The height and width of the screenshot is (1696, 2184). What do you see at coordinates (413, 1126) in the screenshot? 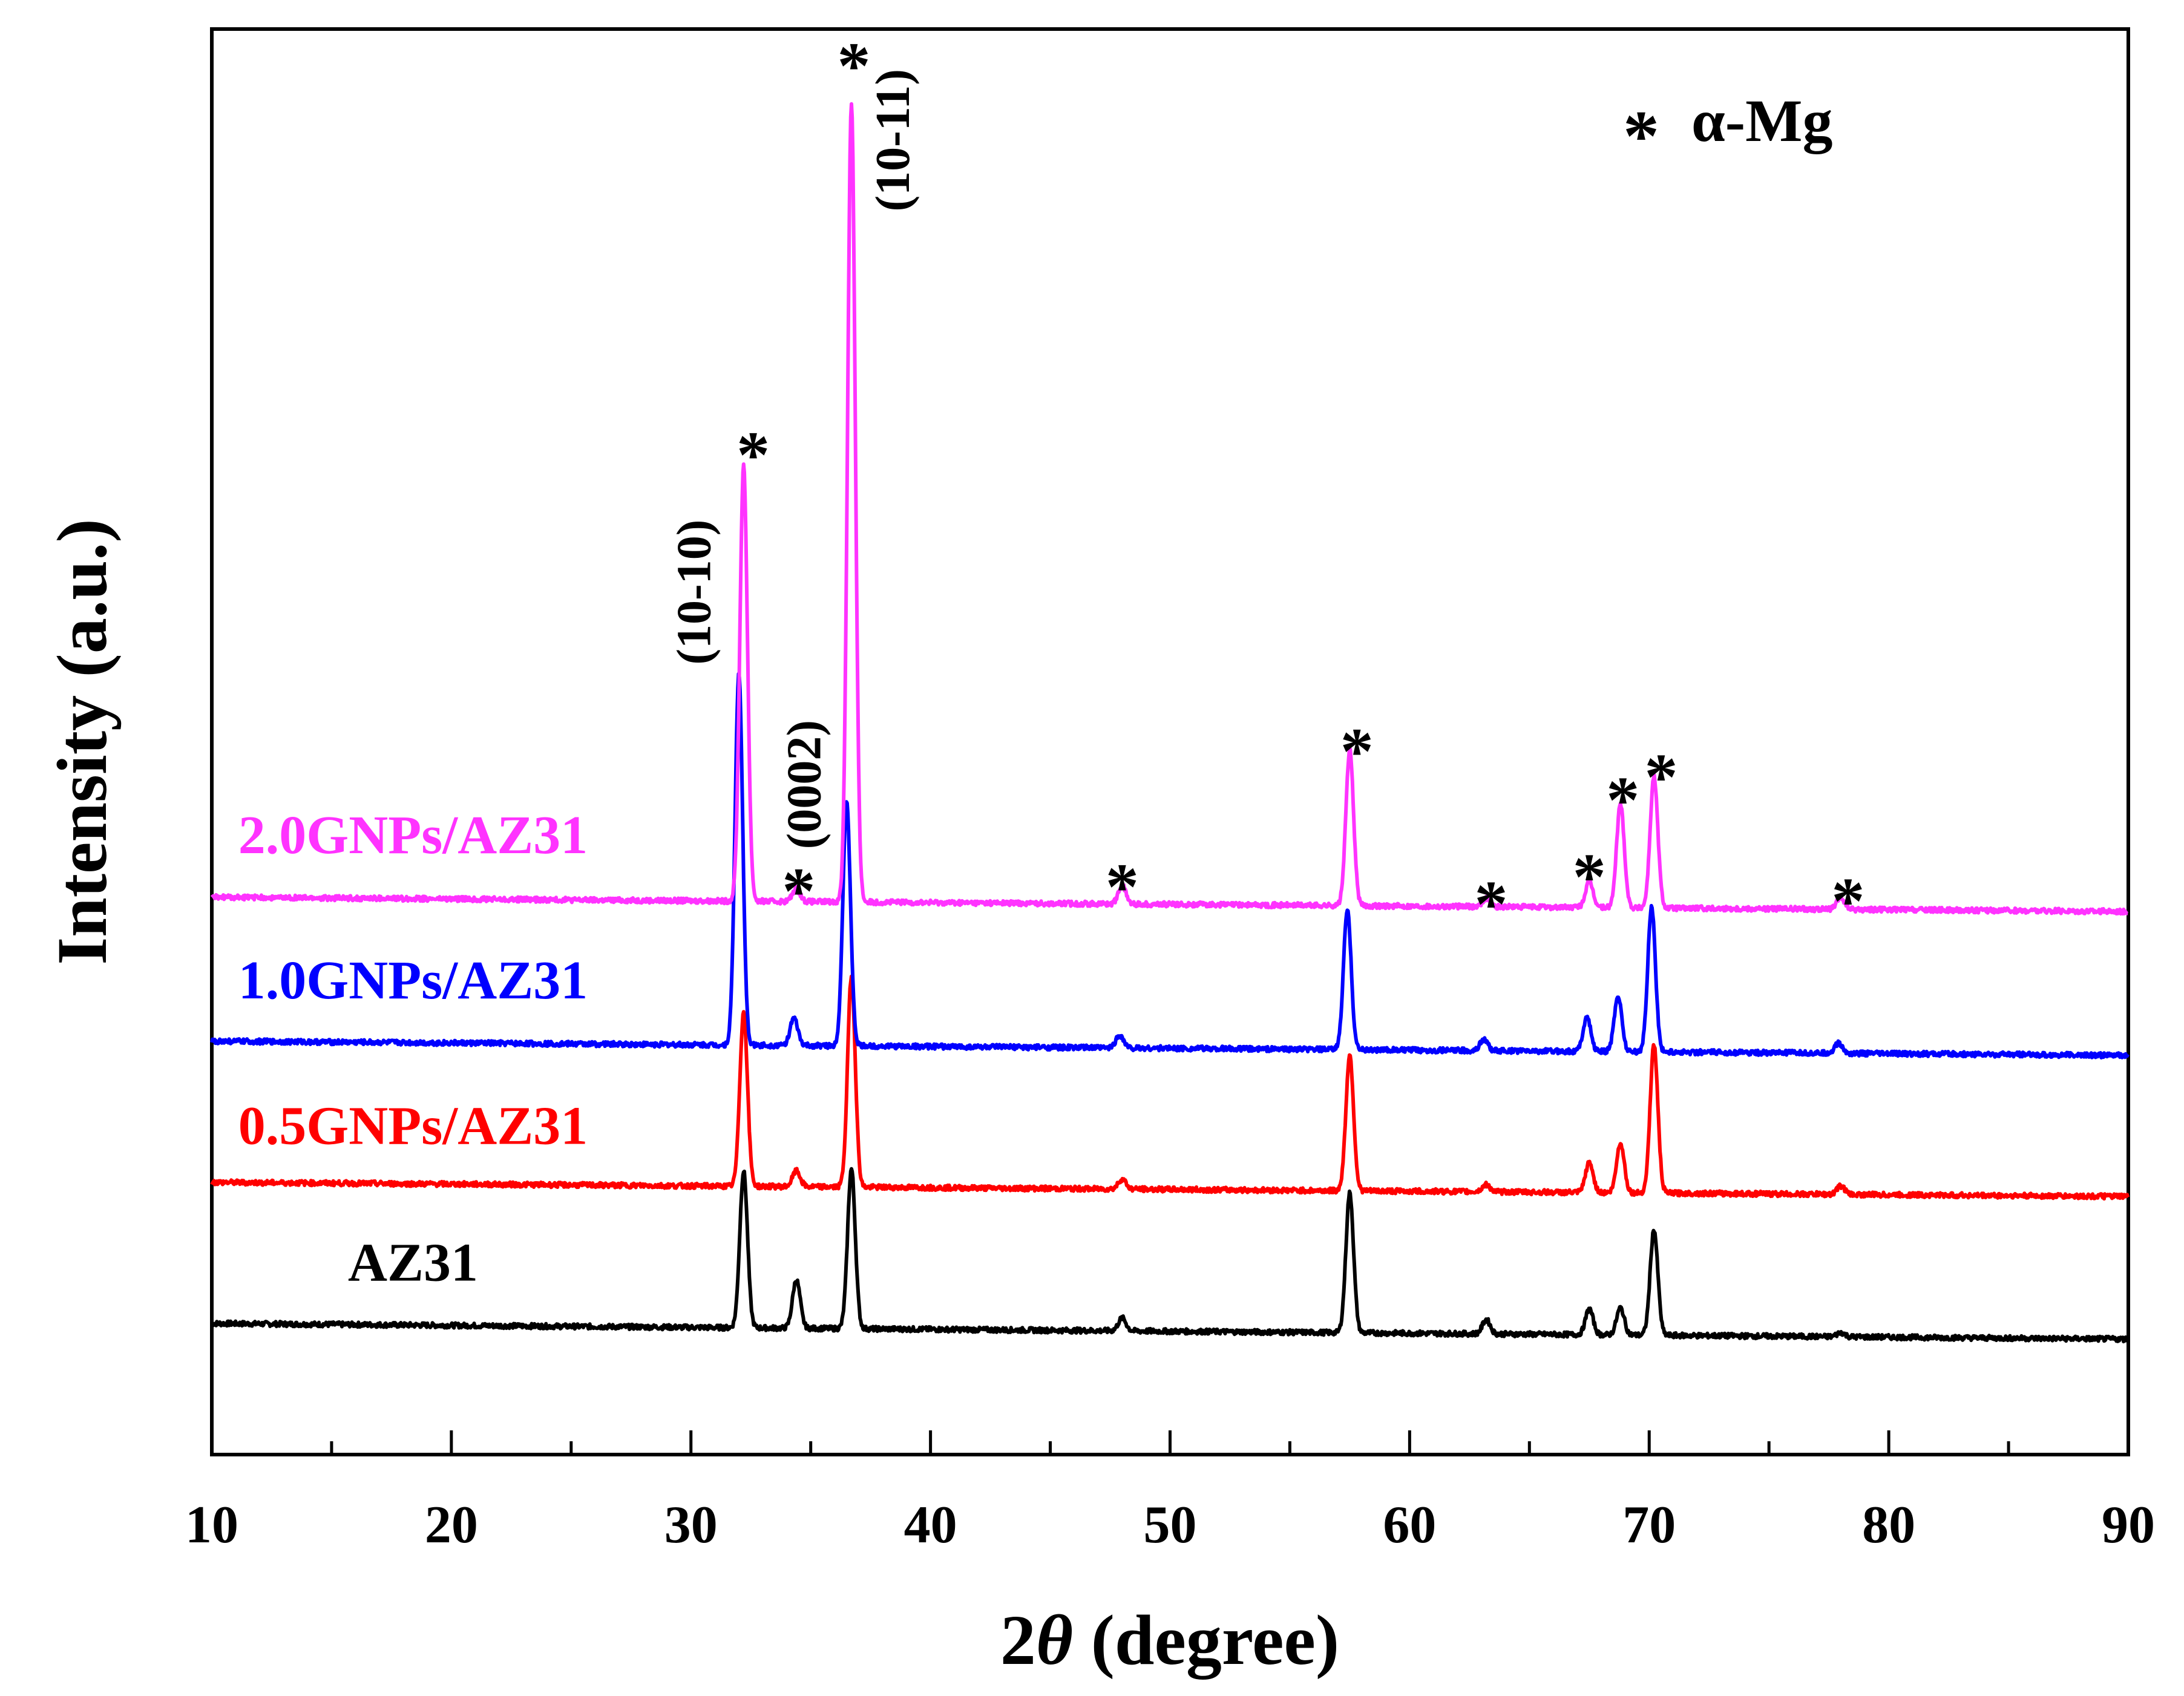
I see `series-label: 0.5GNPs/AZ31` at bounding box center [413, 1126].